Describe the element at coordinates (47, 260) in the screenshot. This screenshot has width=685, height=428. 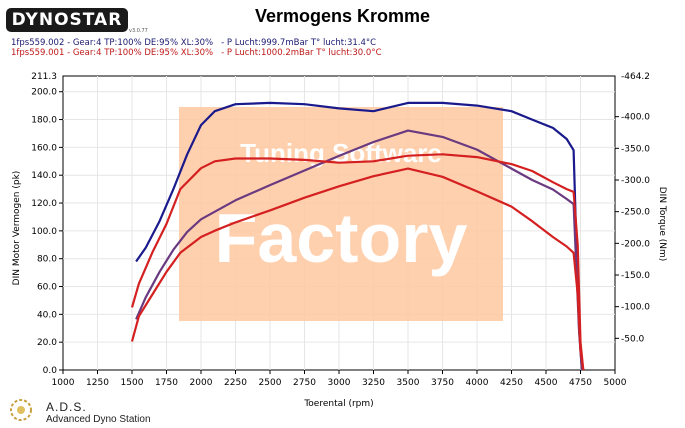
I see `y-tick-label: 80.0` at that location.